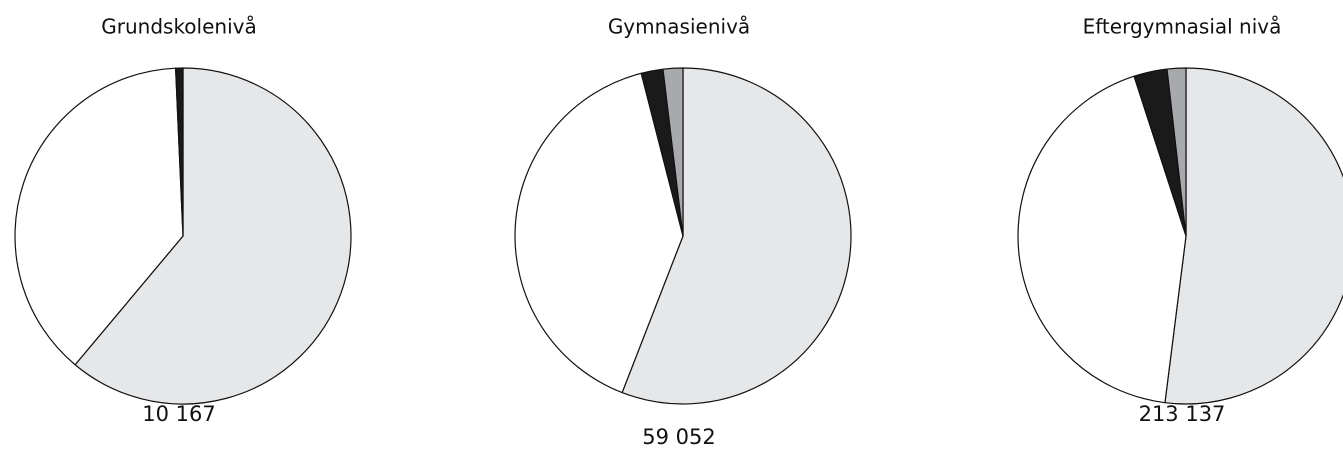 The width and height of the screenshot is (1343, 452). I want to click on pie-title: Eftergymnasial nivå, so click(1182, 27).